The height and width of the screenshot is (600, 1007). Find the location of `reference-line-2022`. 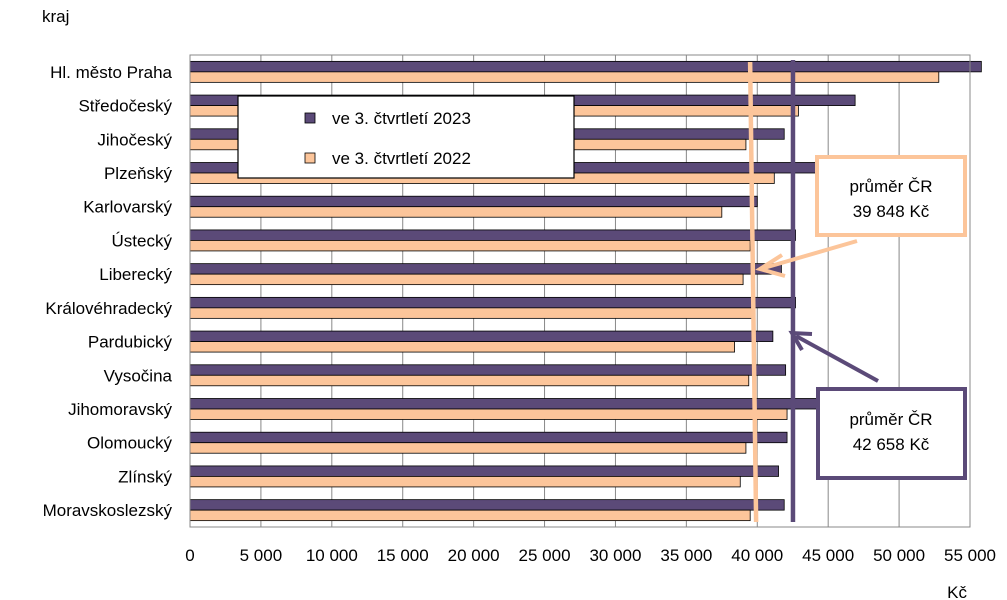

reference-line-2022 is located at coordinates (753, 292).